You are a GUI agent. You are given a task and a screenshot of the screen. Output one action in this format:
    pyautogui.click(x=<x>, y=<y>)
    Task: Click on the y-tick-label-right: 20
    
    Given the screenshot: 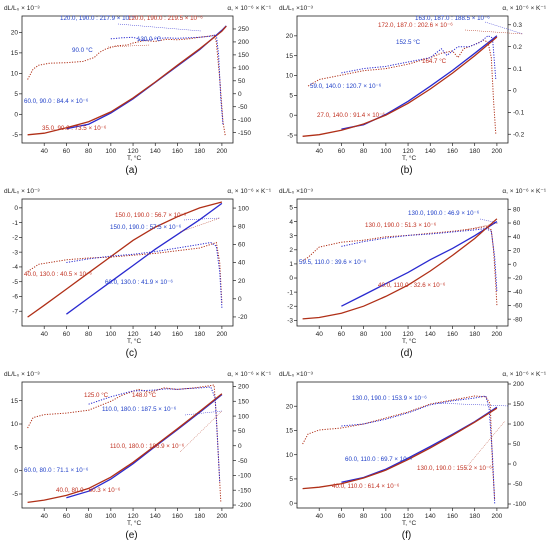 What is the action you would take?
    pyautogui.click(x=242, y=281)
    